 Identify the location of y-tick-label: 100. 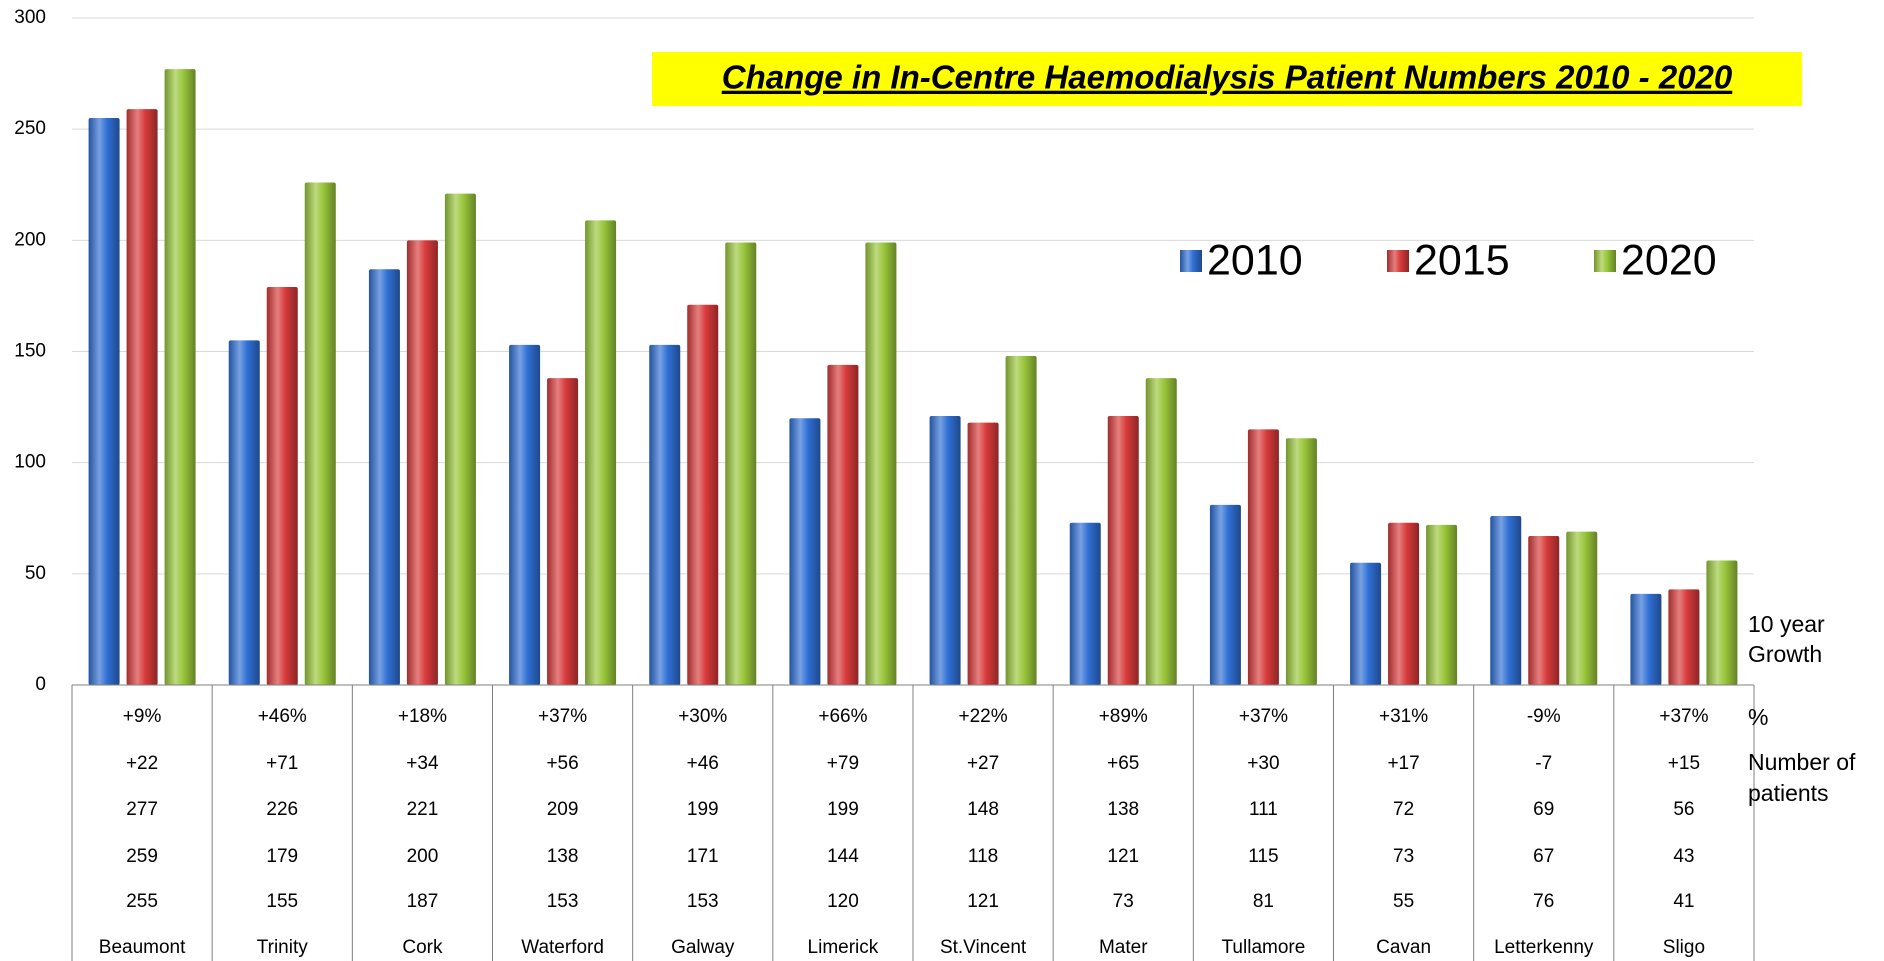
(30, 462).